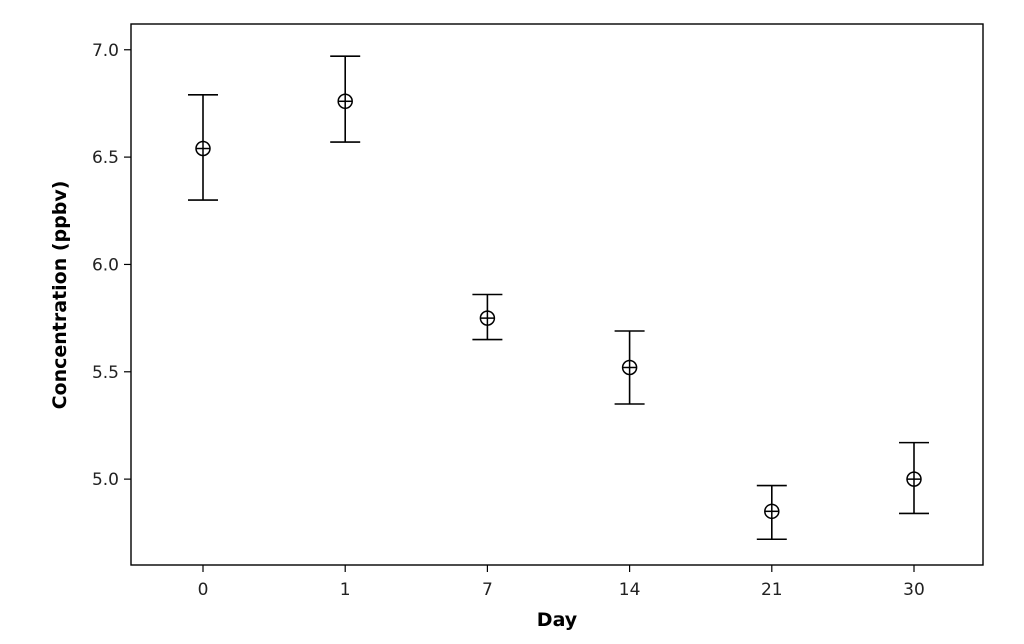  I want to click on y-tick-label: 7.0, so click(105, 51).